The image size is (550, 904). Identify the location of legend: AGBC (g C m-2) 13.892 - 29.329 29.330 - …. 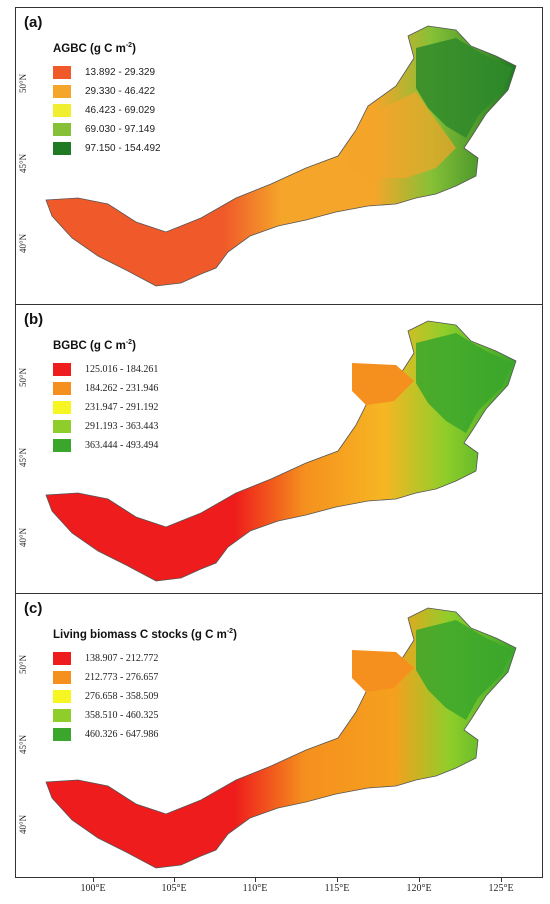
(107, 100).